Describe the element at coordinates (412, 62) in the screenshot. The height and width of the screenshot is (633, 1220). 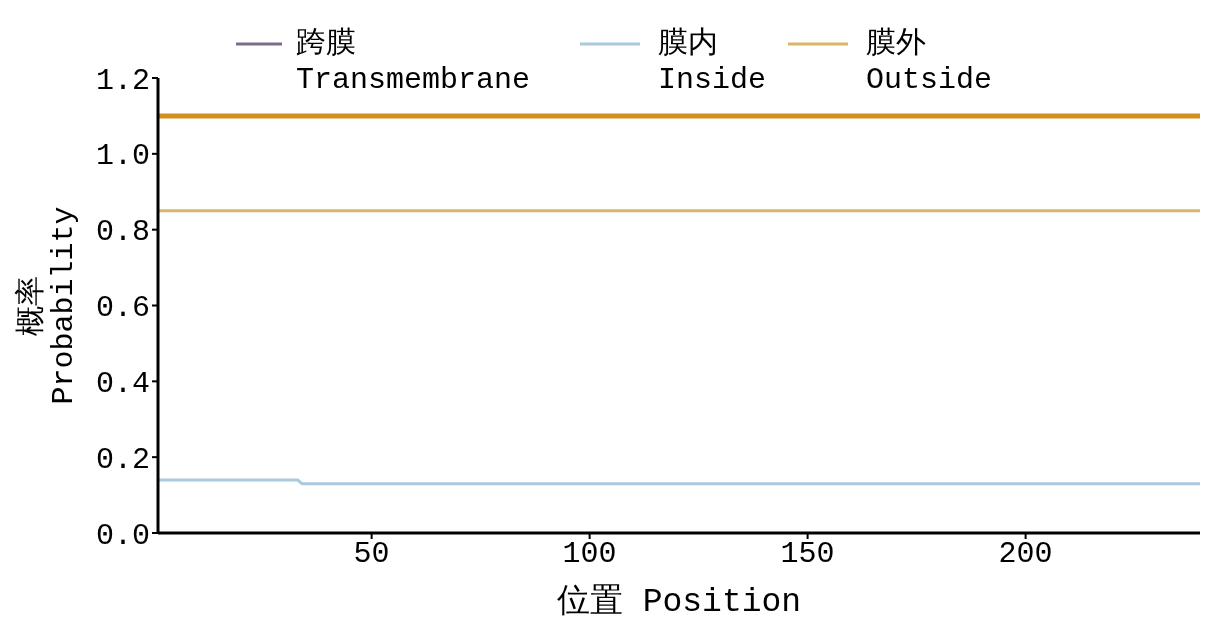
I see `legend-label: 跨膜 Transmembrane` at that location.